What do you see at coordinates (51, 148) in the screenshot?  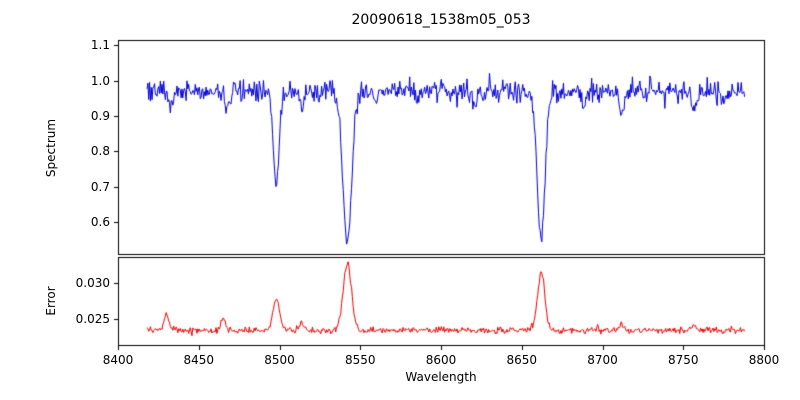 I see `spectrum-y-axis-label: Spectrum` at bounding box center [51, 148].